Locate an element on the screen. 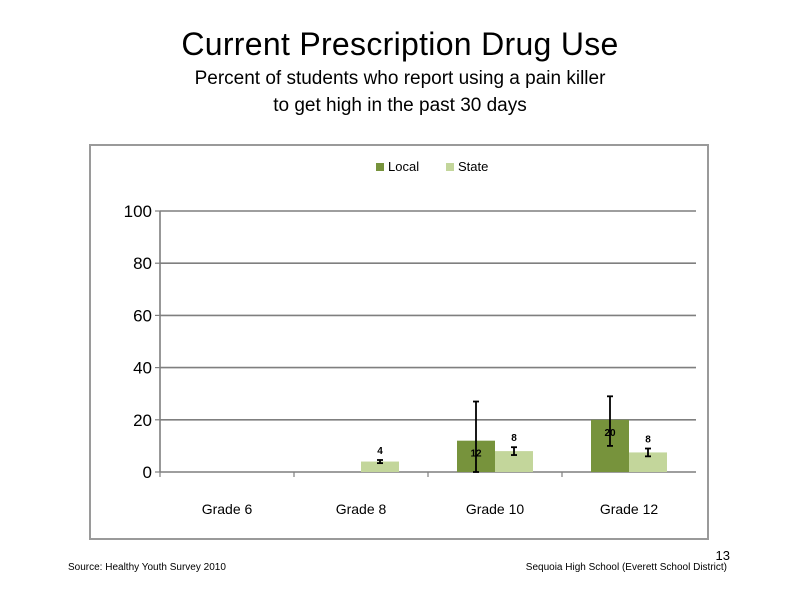  page-number: 13 is located at coordinates (722, 555).